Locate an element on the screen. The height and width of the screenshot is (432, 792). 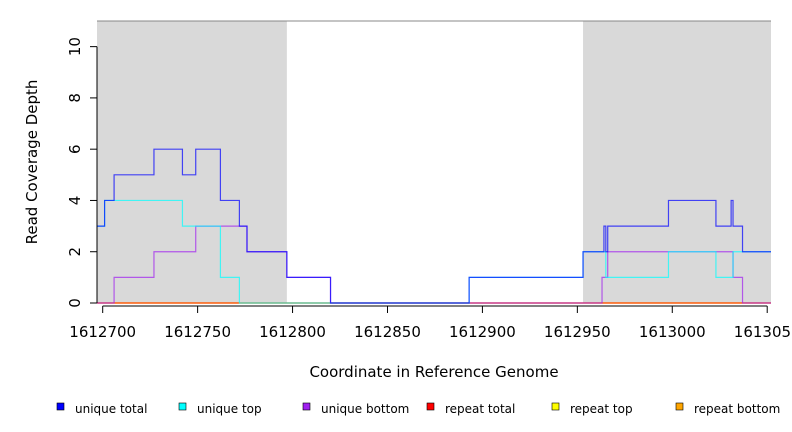
legend-label: unique bottom is located at coordinates (365, 409).